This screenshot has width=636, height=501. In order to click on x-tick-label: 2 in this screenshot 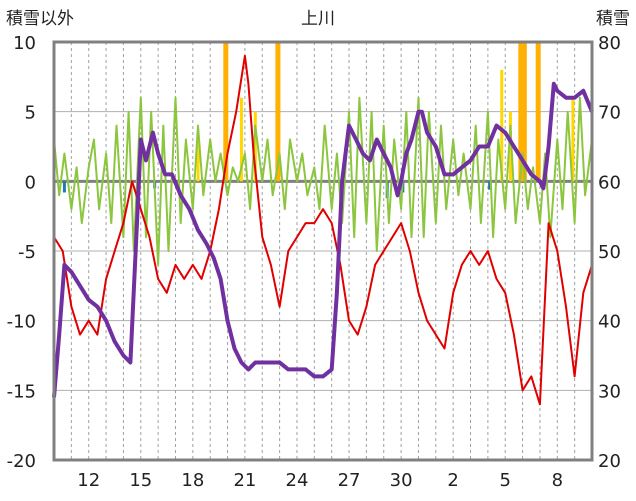, I will do `click(452, 480)`.